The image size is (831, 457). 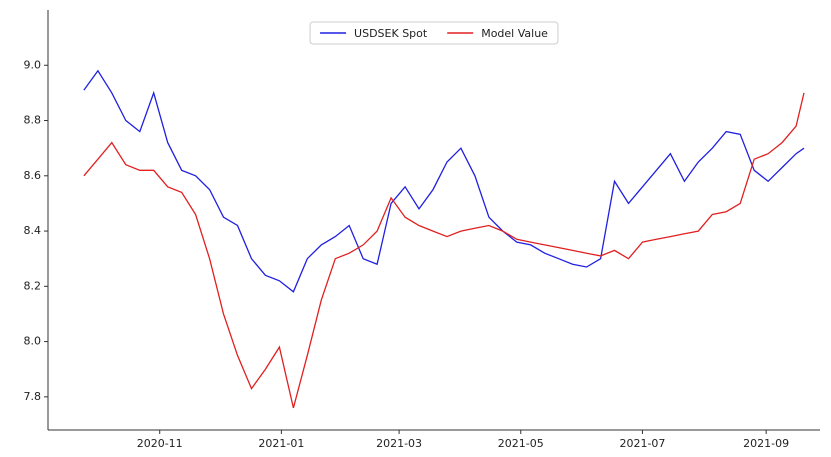 What do you see at coordinates (33, 285) in the screenshot?
I see `y-tick-label: 8.2` at bounding box center [33, 285].